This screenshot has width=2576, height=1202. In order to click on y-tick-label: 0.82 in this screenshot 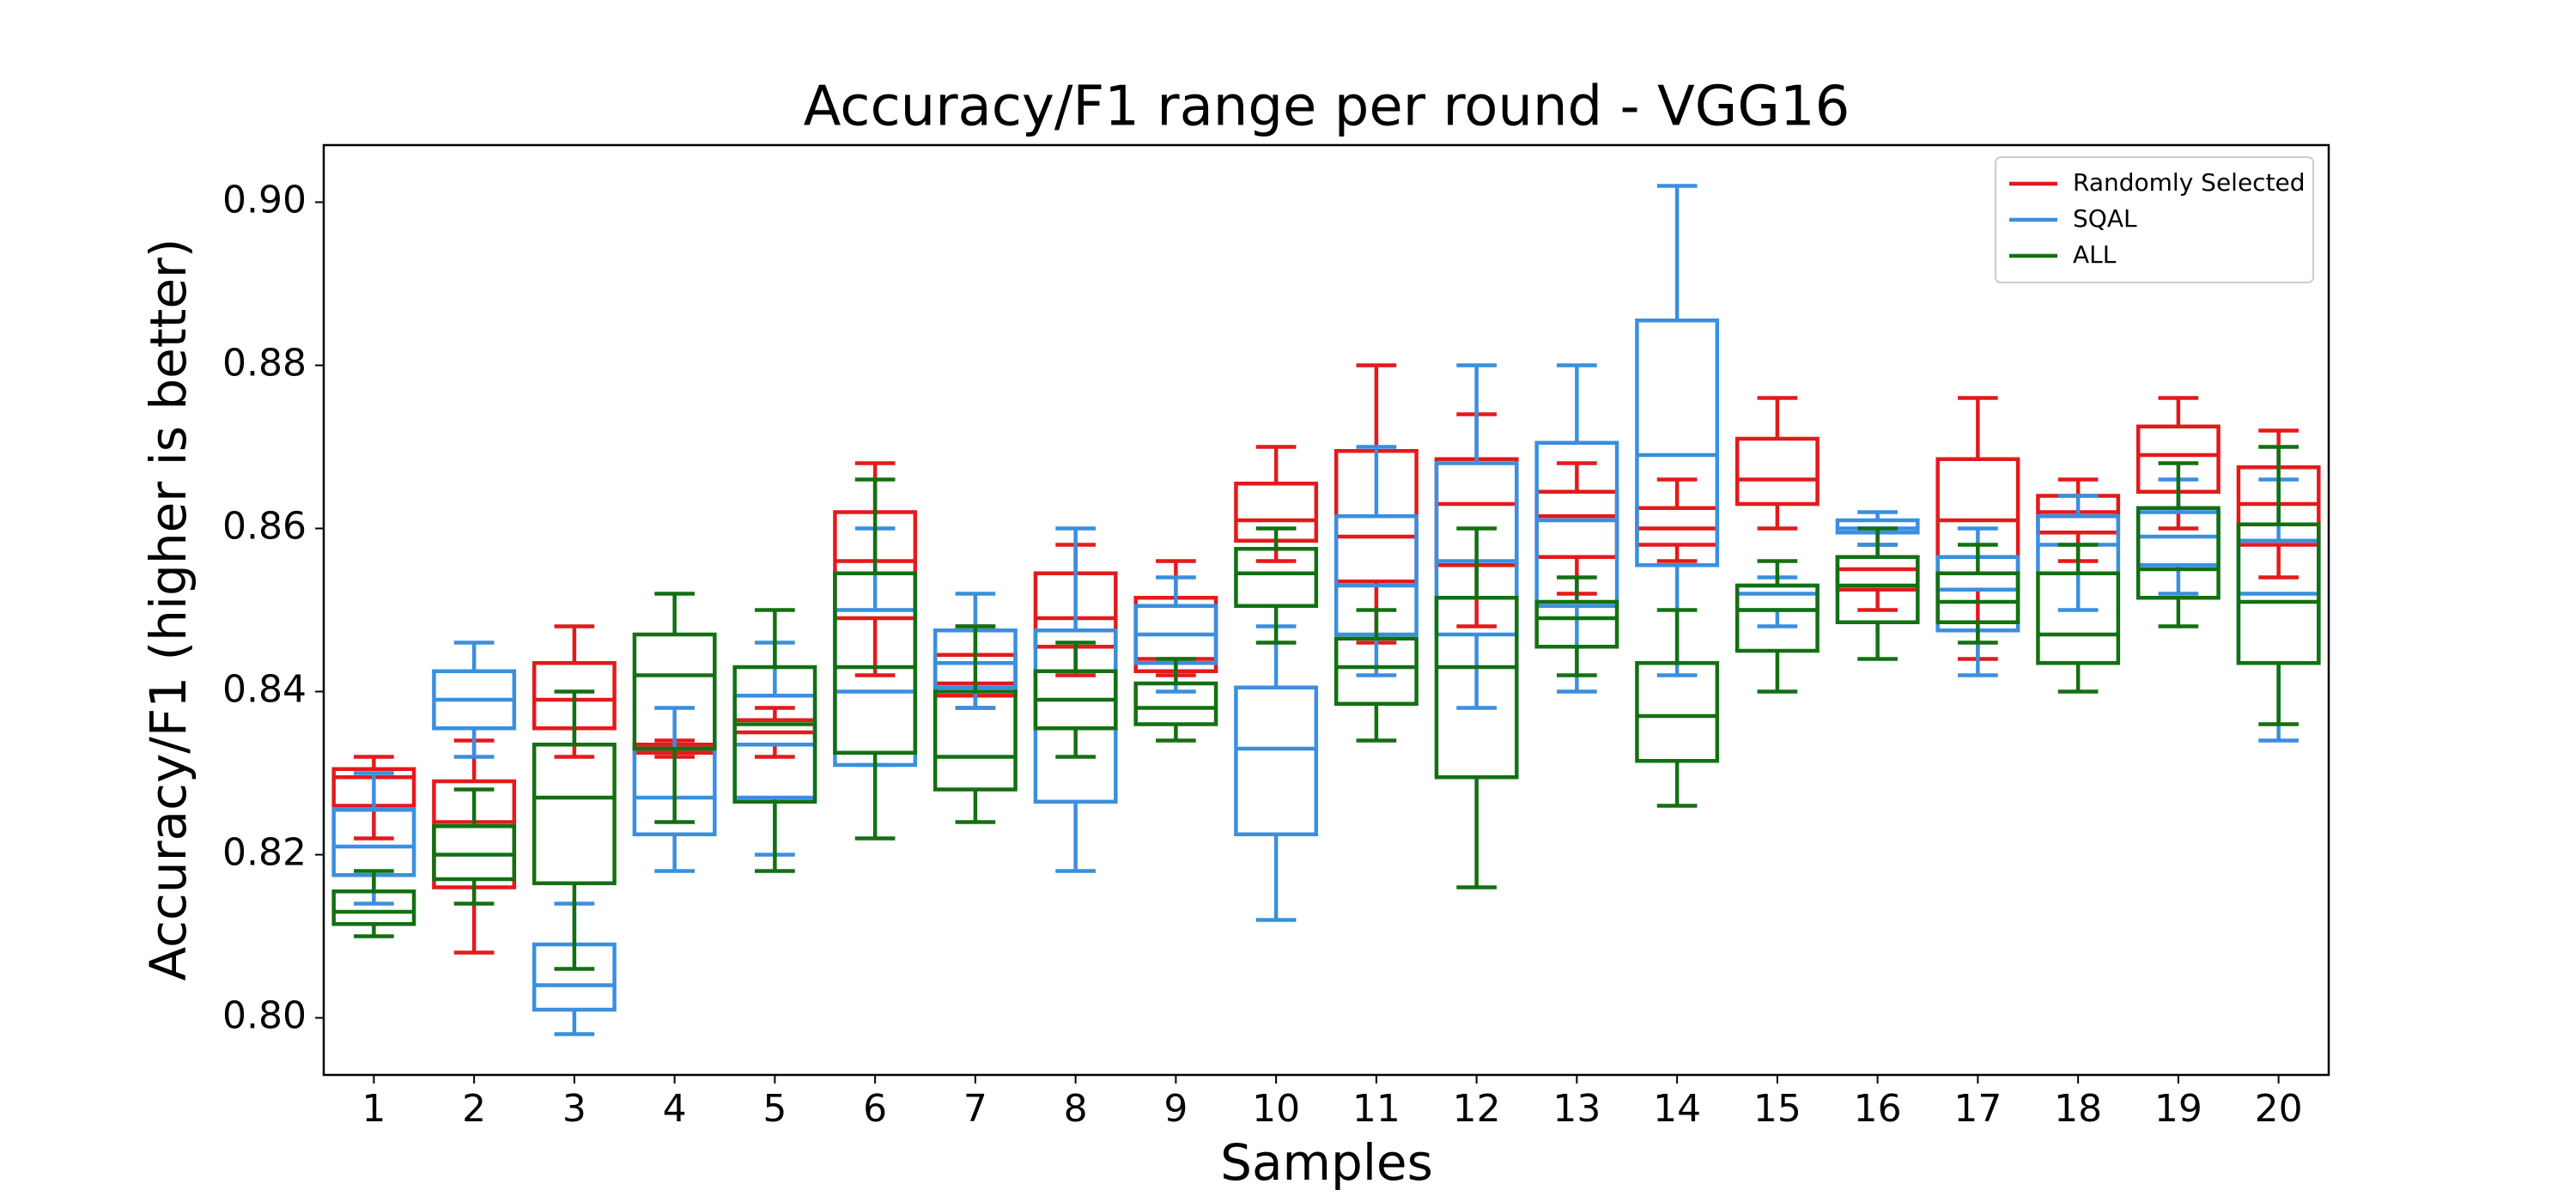, I will do `click(264, 853)`.